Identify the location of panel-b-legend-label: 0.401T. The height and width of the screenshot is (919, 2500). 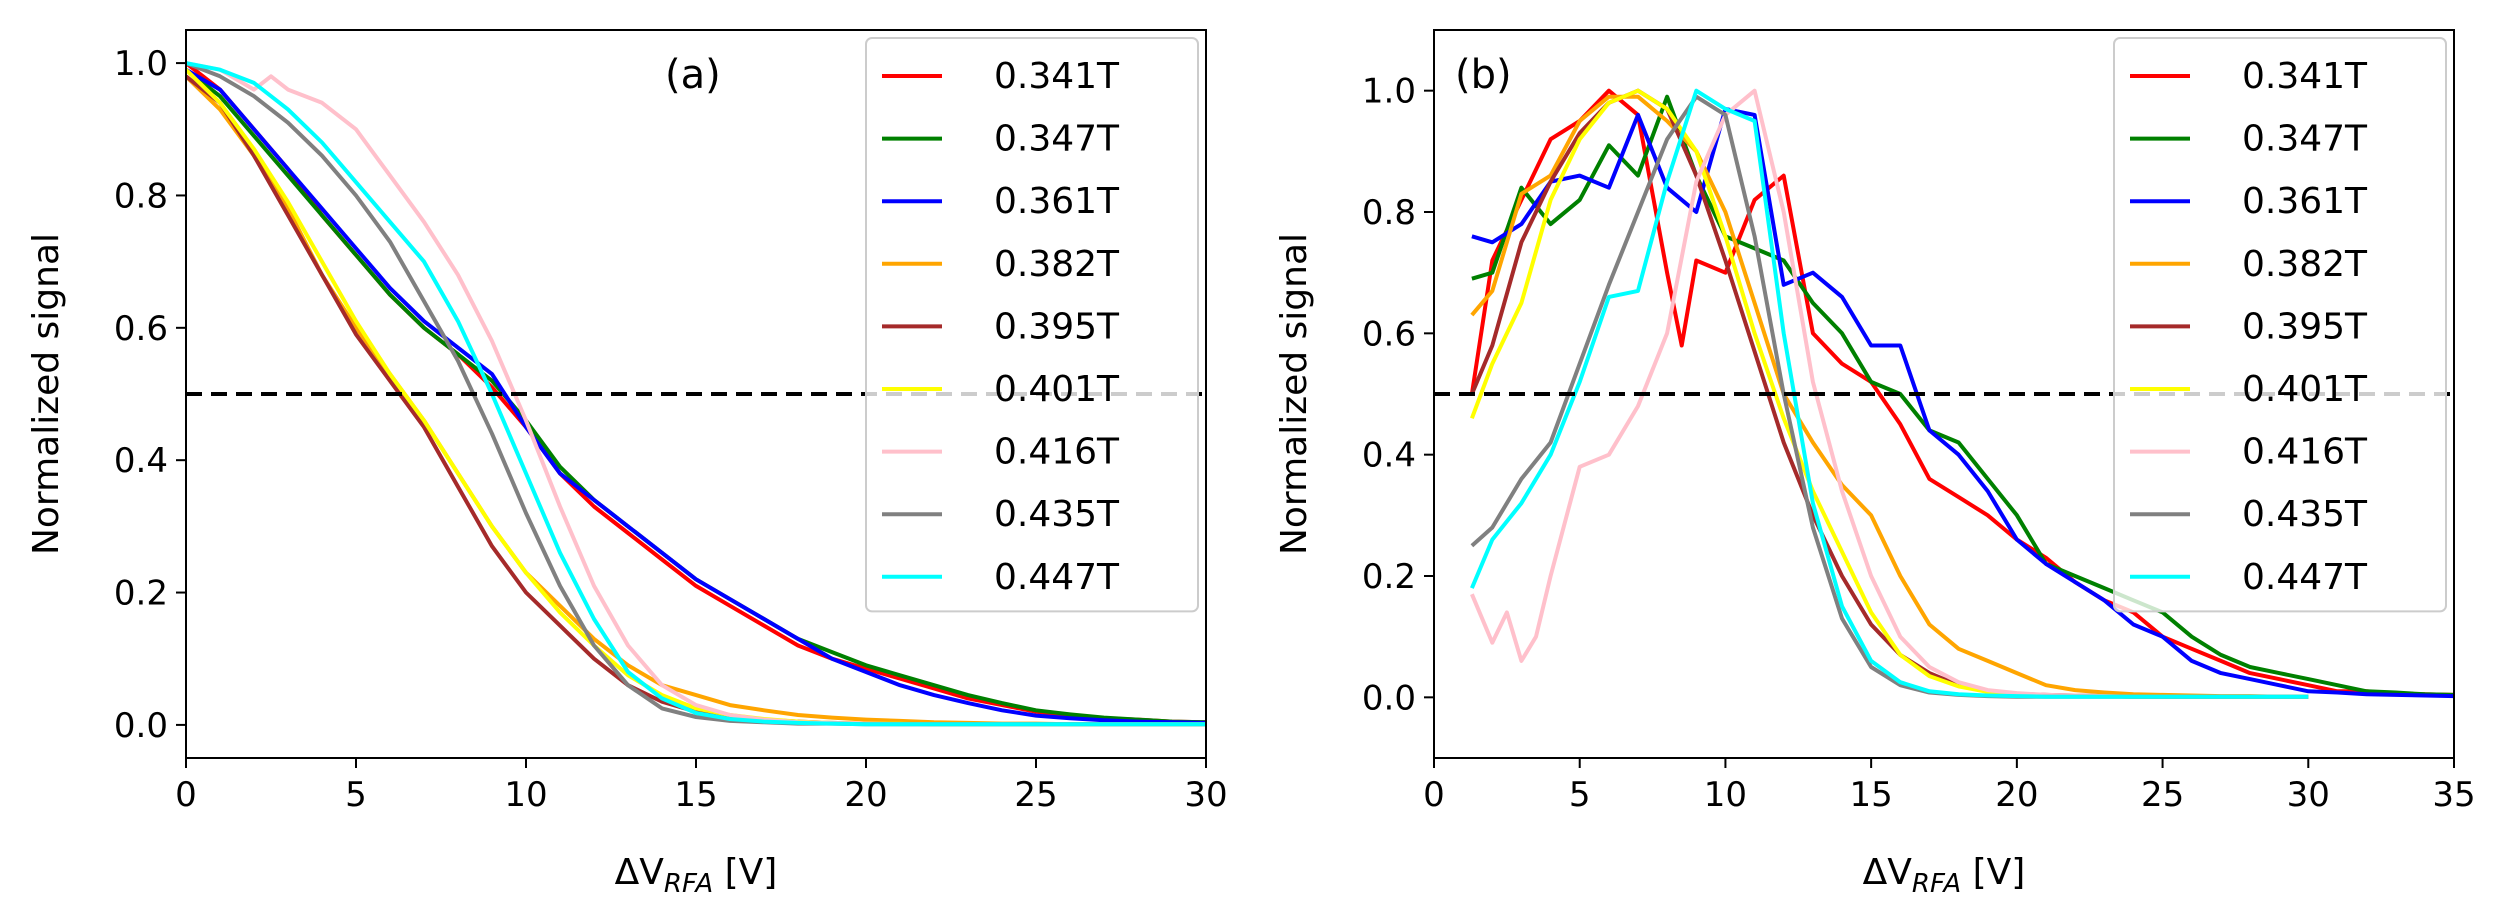
(2305, 389).